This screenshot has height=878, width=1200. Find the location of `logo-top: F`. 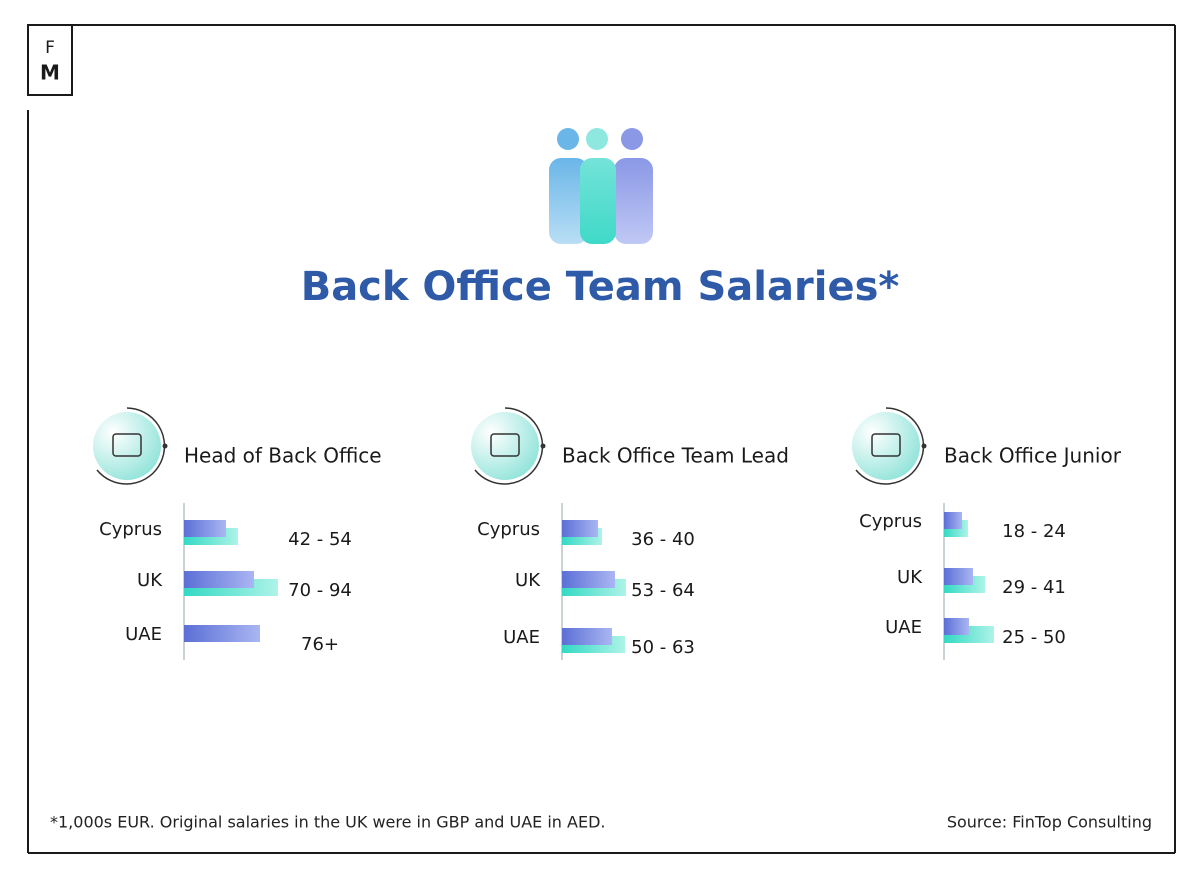

logo-top: F is located at coordinates (50, 48).